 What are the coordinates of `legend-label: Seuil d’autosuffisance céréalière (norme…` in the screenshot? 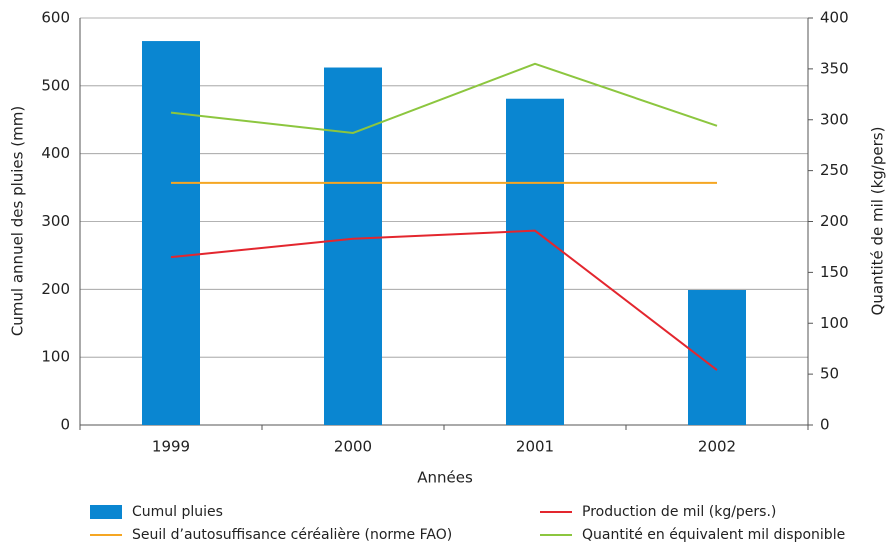 It's located at (292, 535).